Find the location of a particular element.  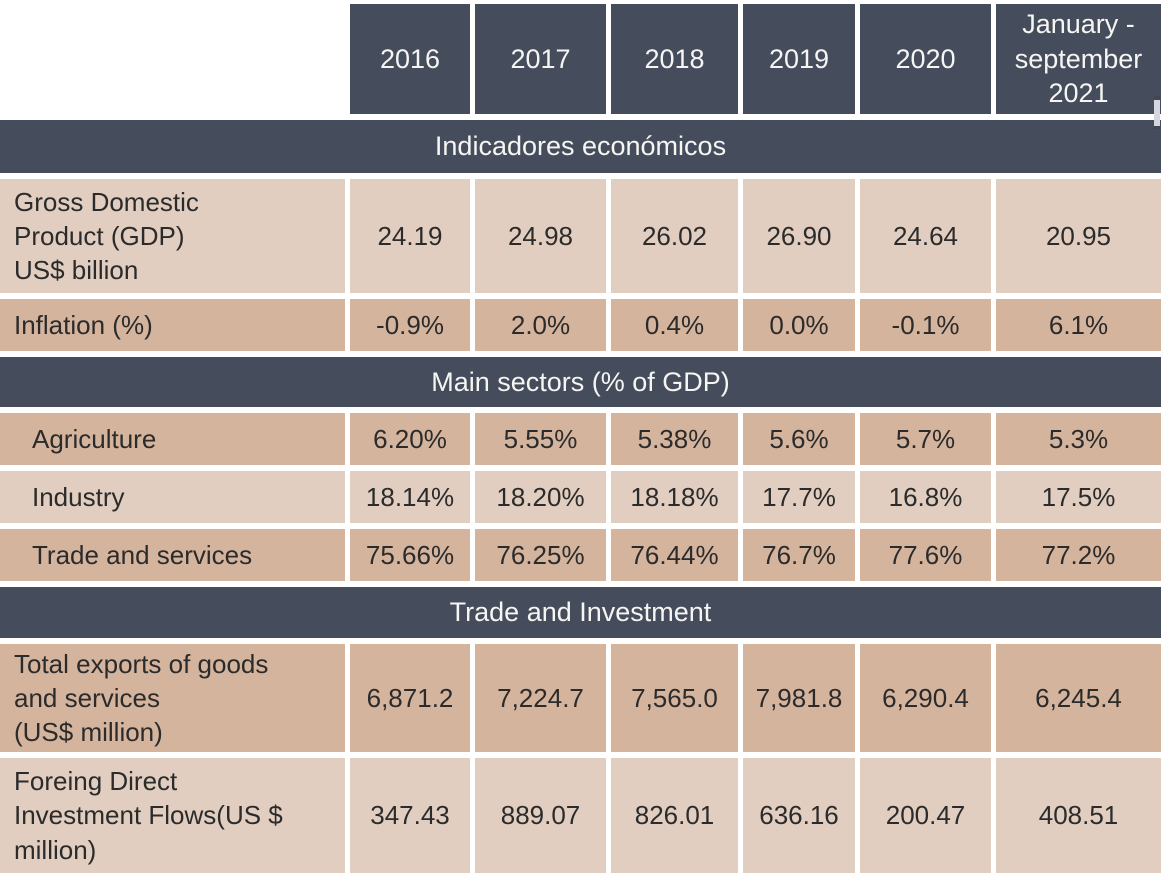

row-label-trade-services: Trade and services is located at coordinates (172, 555).